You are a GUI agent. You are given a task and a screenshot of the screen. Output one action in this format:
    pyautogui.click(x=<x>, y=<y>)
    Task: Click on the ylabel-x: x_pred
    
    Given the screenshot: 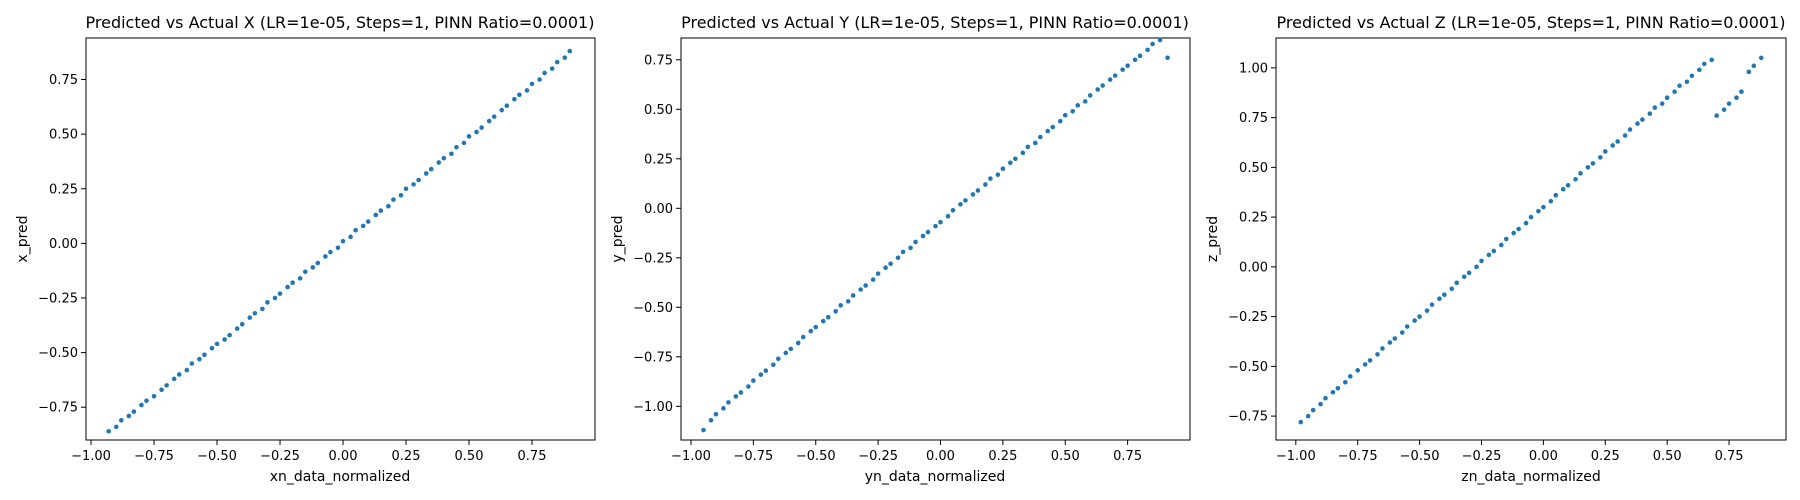 What is the action you would take?
    pyautogui.click(x=23, y=238)
    